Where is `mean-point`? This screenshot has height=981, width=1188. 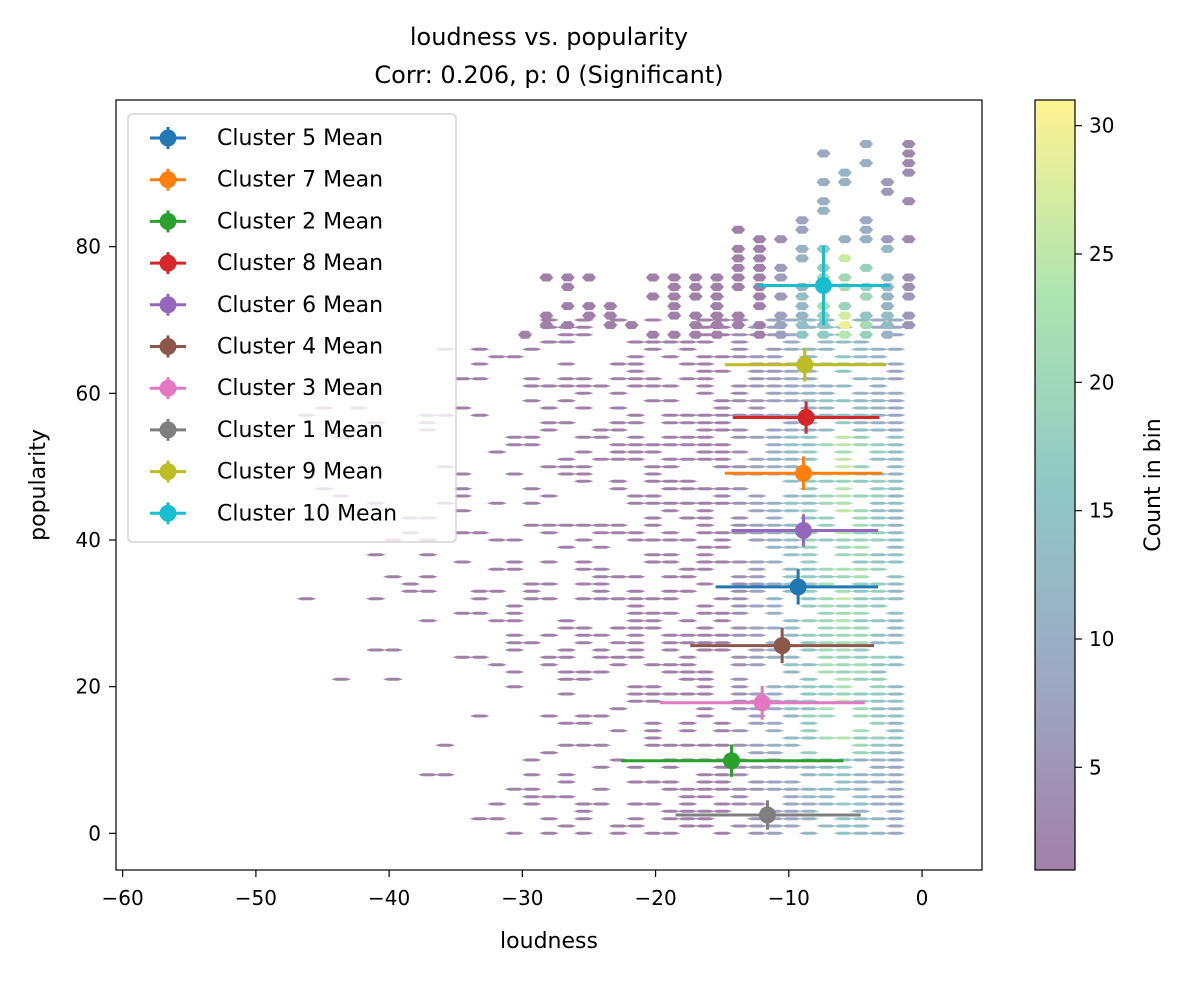
mean-point is located at coordinates (803, 473).